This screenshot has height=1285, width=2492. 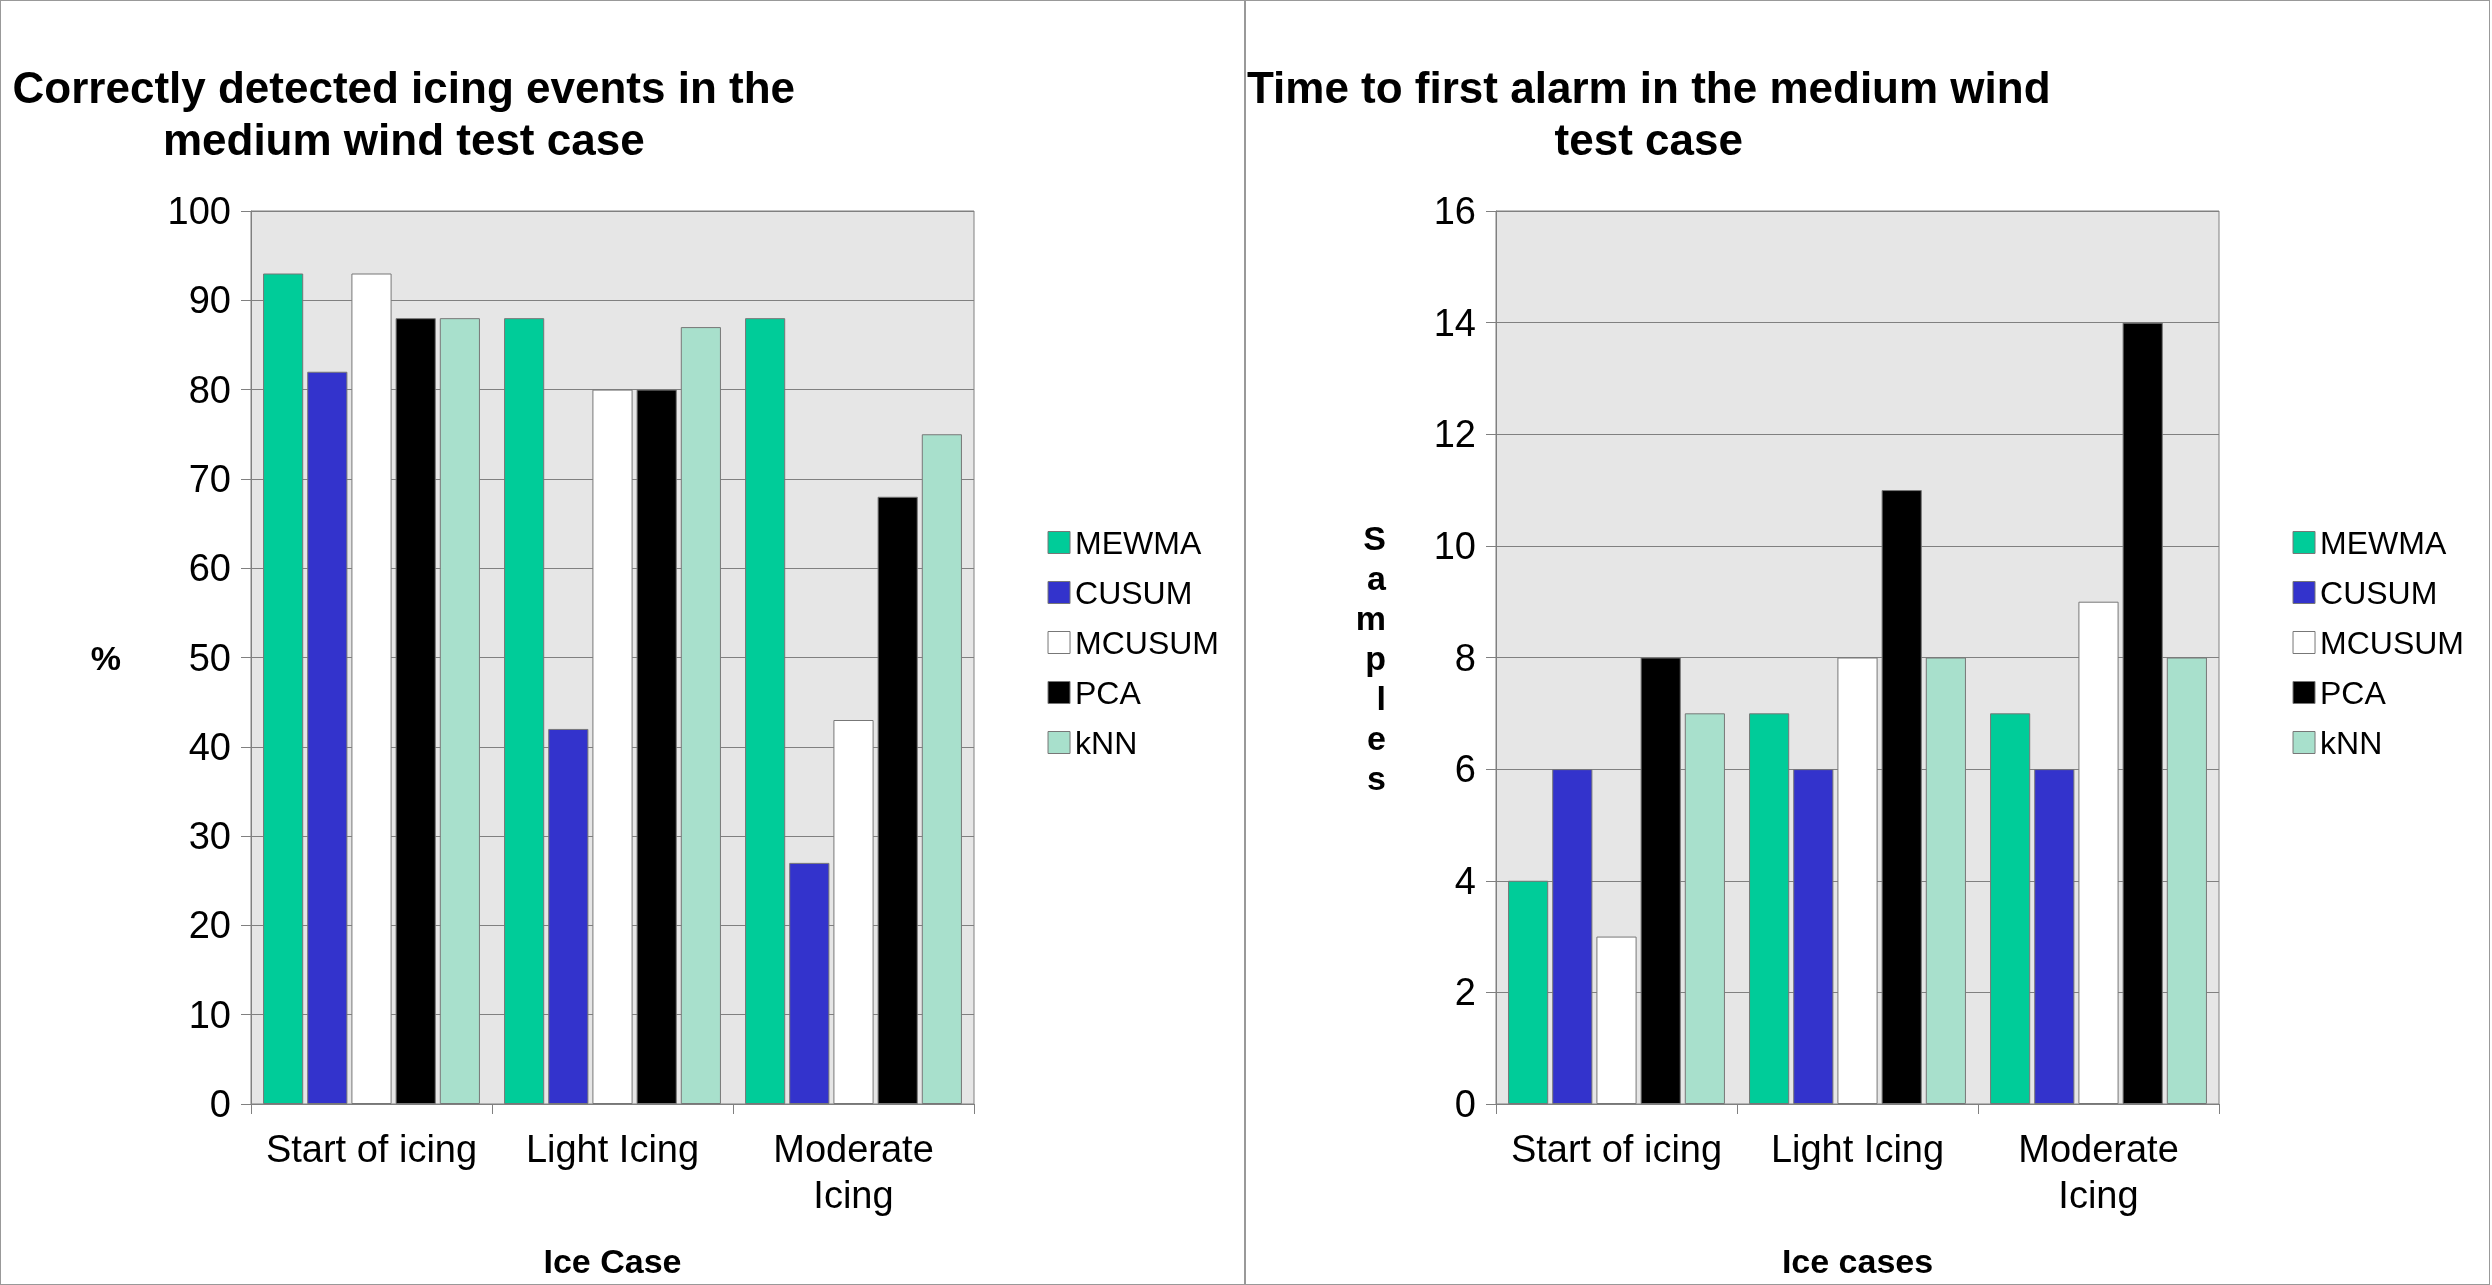 What do you see at coordinates (209, 300) in the screenshot?
I see `y-tick-label: 90` at bounding box center [209, 300].